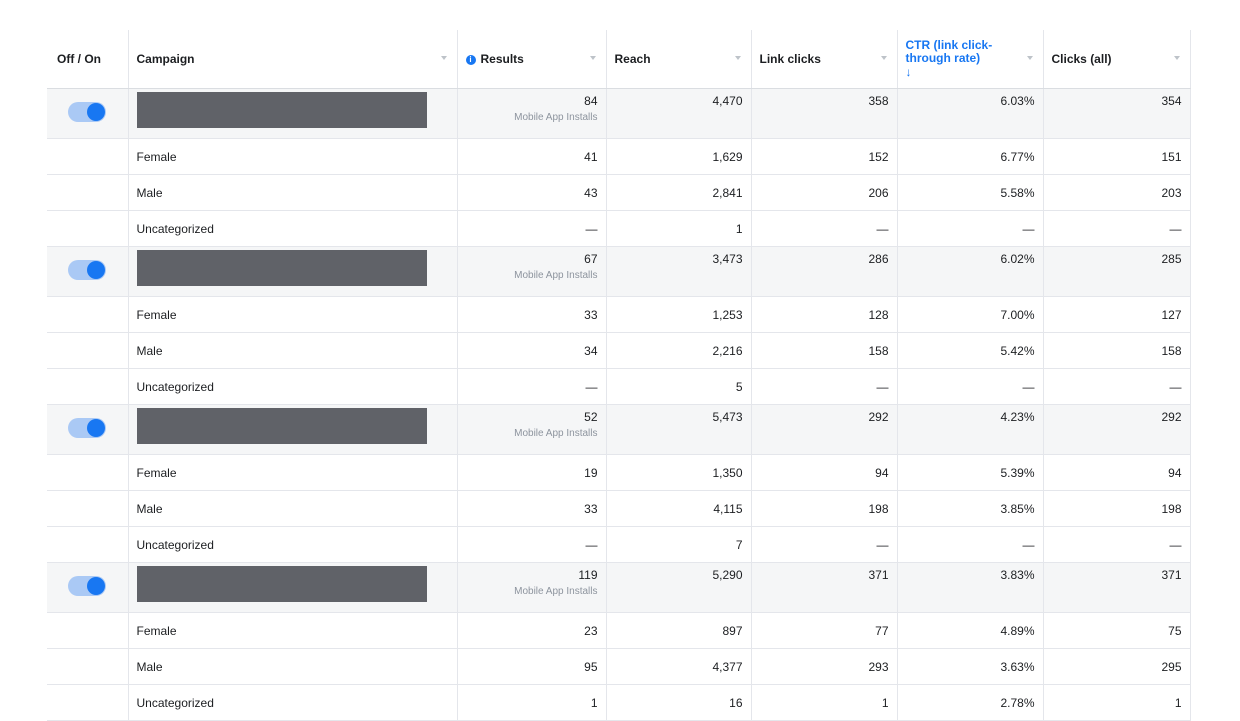 This screenshot has width=1240, height=721. I want to click on metric-value: 4,377, so click(727, 666).